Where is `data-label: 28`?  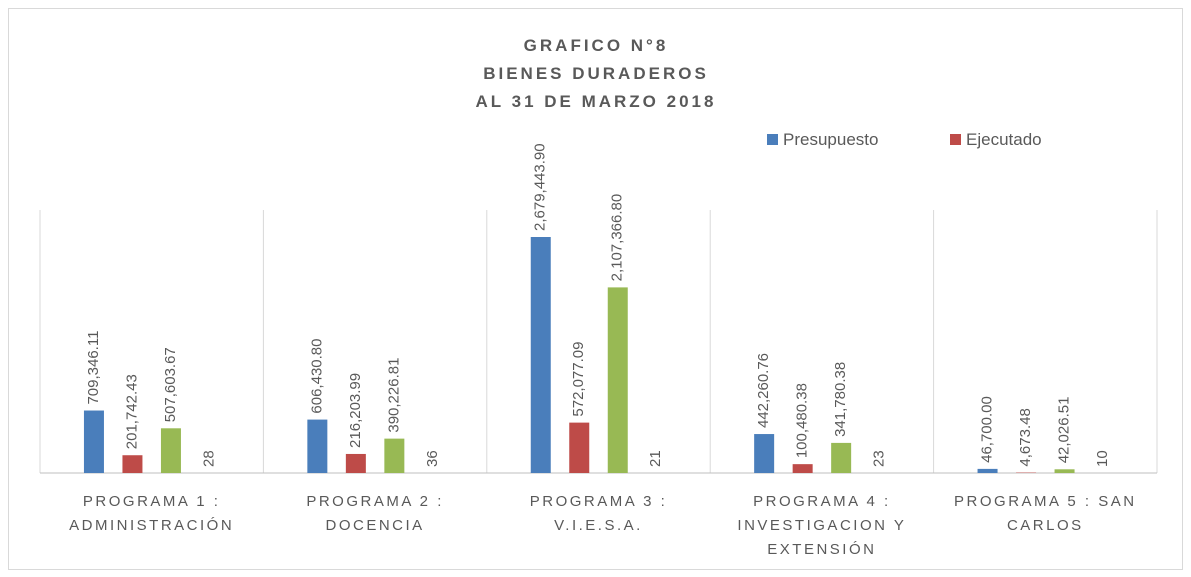 data-label: 28 is located at coordinates (208, 458).